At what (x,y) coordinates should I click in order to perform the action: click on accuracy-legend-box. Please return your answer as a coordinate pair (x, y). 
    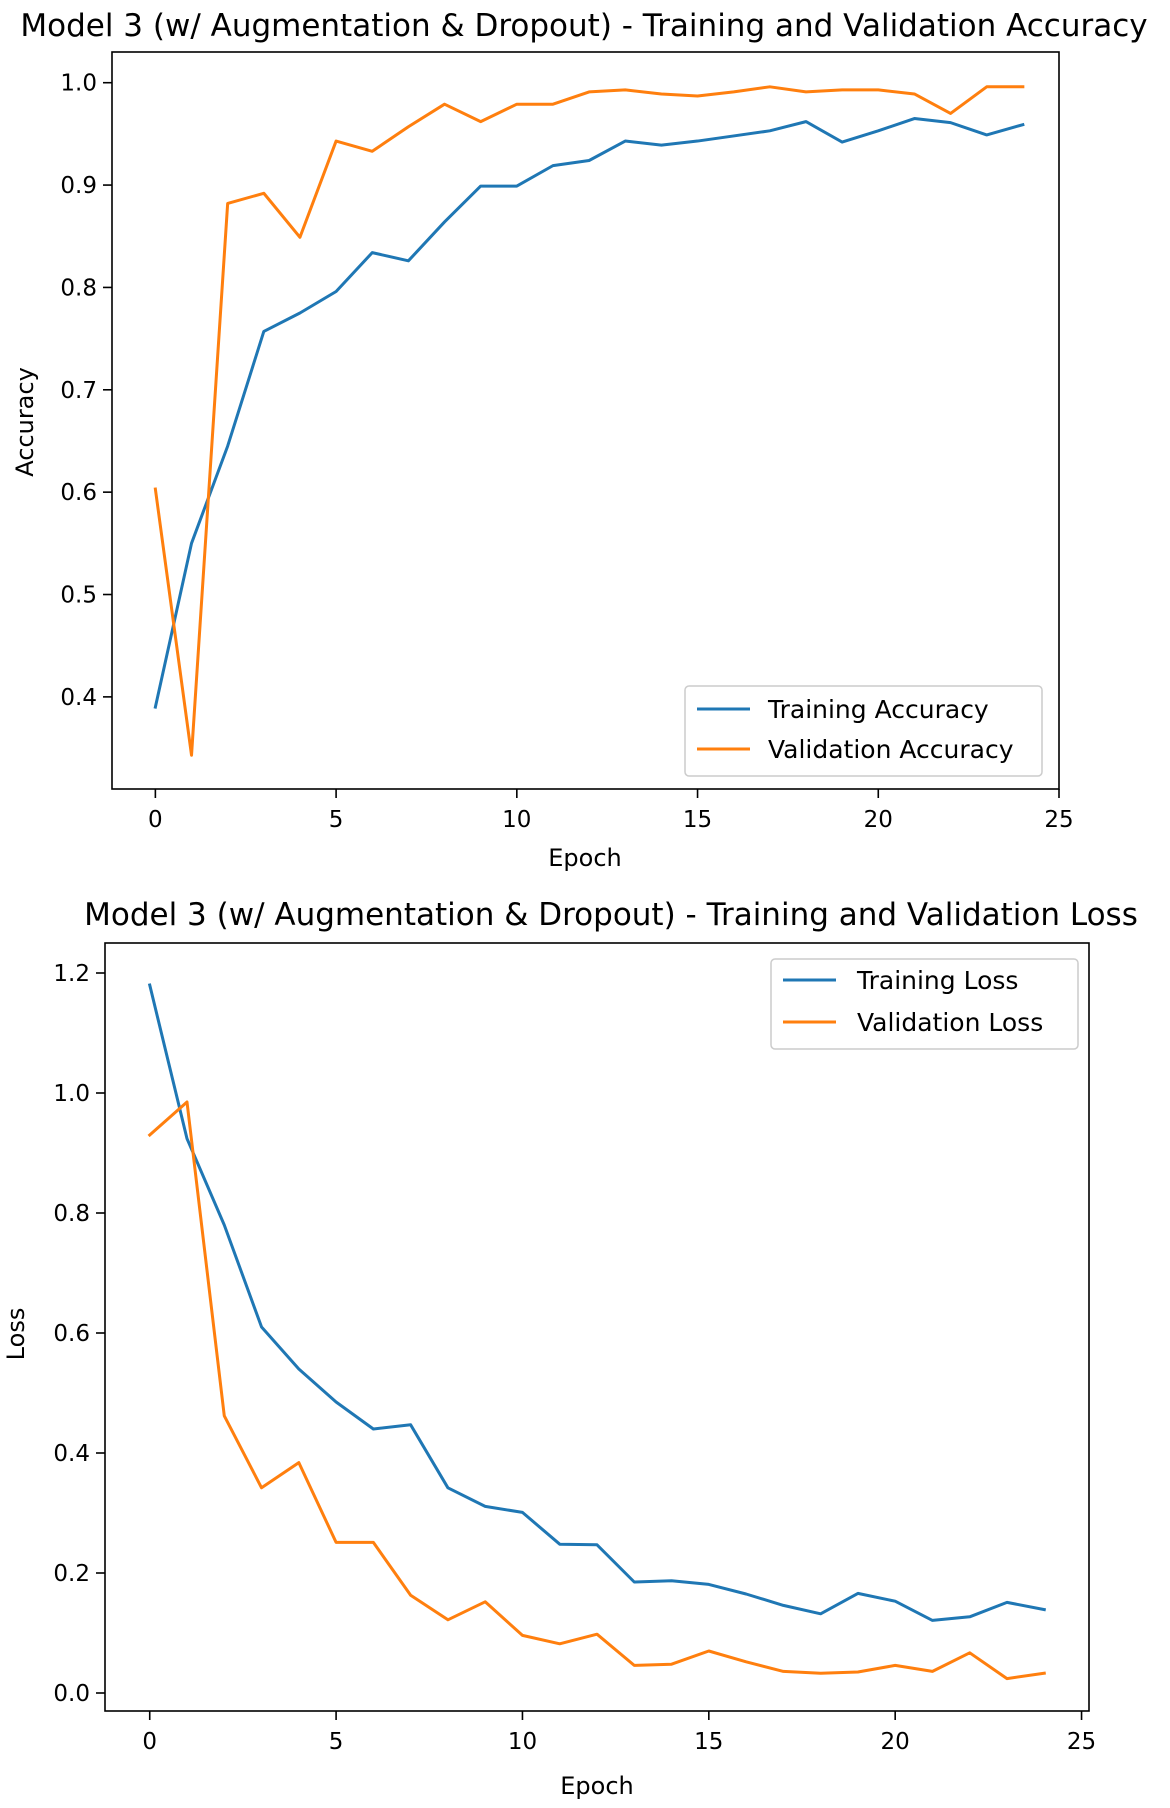
    Looking at the image, I should click on (863, 731).